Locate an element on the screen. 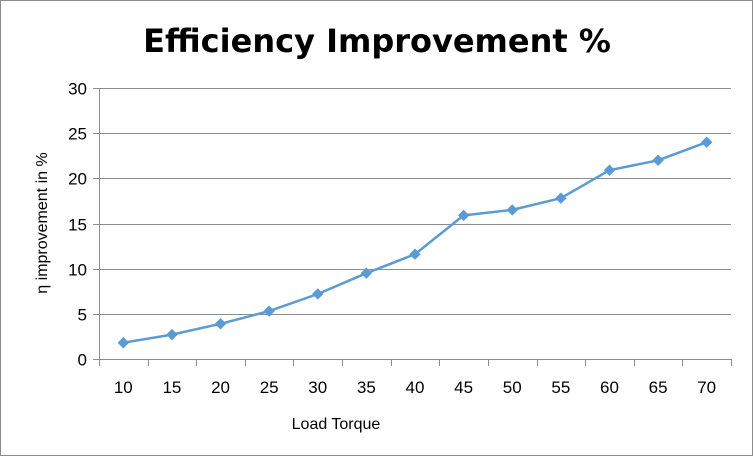 The image size is (753, 456). y-tick-label-0: 0 is located at coordinates (82, 360).